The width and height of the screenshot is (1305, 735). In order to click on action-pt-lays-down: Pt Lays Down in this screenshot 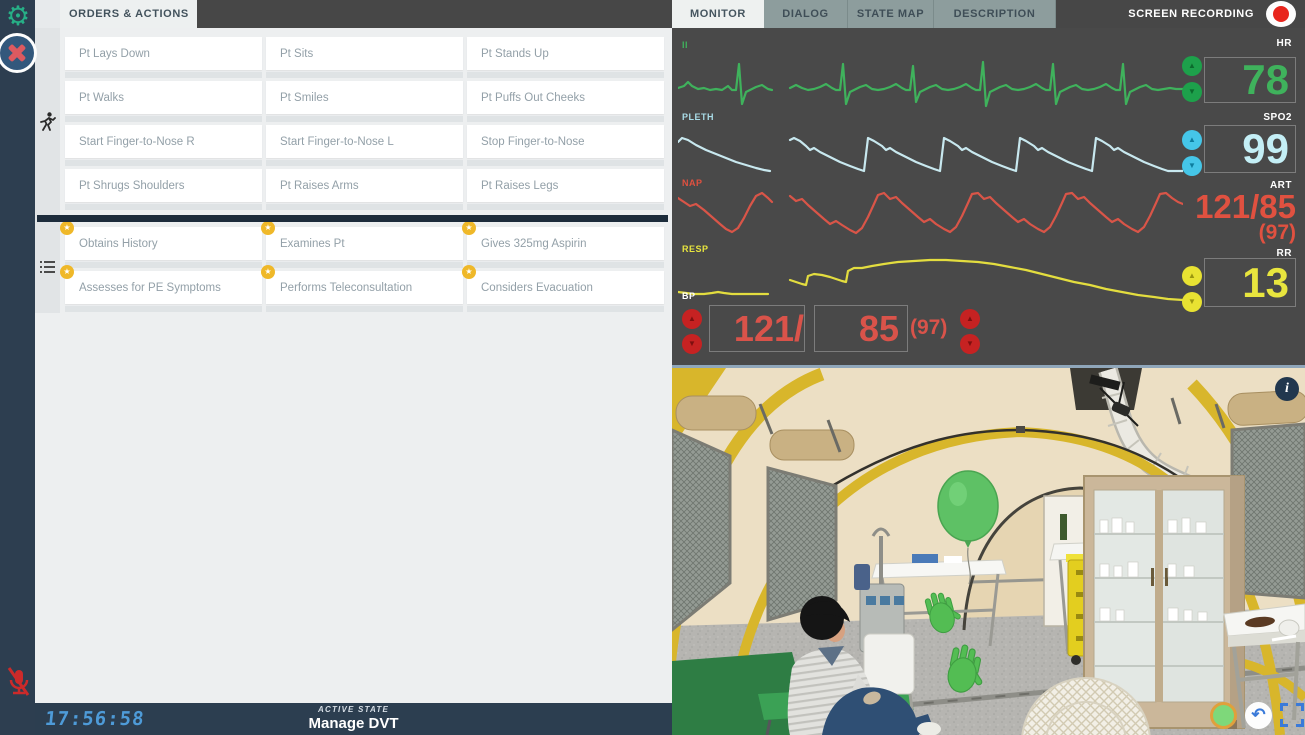, I will do `click(163, 57)`.